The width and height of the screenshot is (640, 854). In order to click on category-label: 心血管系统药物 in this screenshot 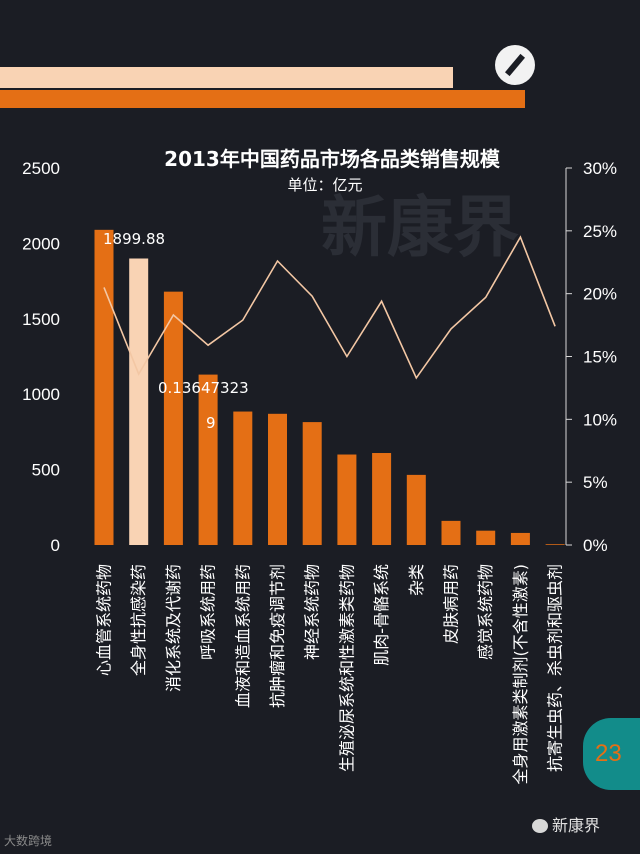, I will do `click(104, 620)`.